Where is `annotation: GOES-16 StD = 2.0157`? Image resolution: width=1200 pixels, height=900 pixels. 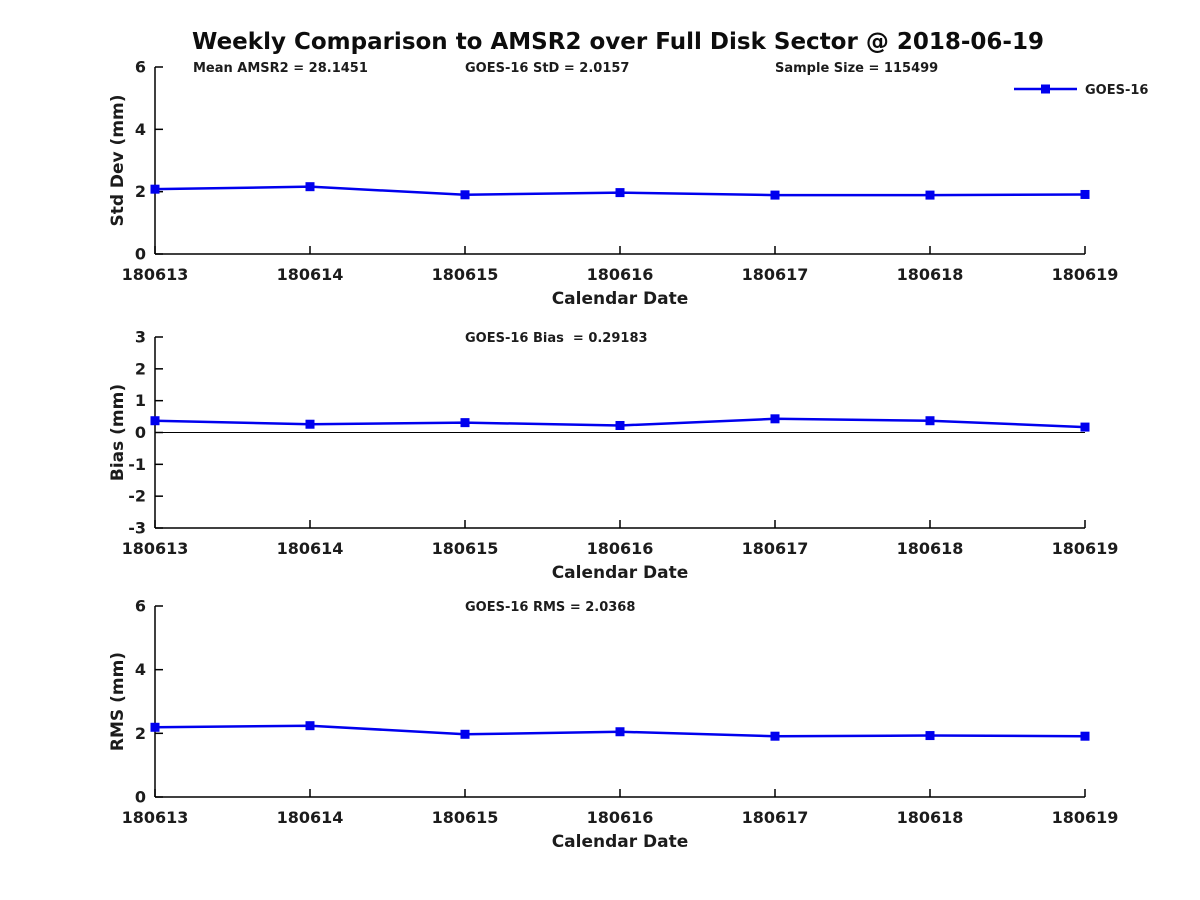
annotation: GOES-16 StD = 2.0157 is located at coordinates (547, 68).